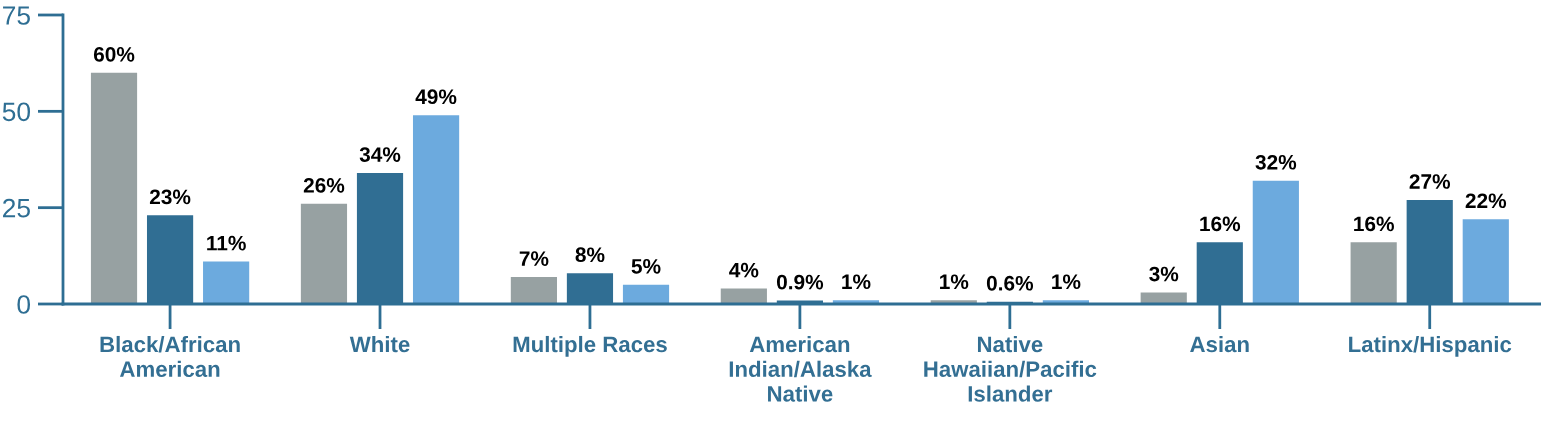 This screenshot has height=425, width=1541. What do you see at coordinates (324, 185) in the screenshot?
I see `data-label: 26%` at bounding box center [324, 185].